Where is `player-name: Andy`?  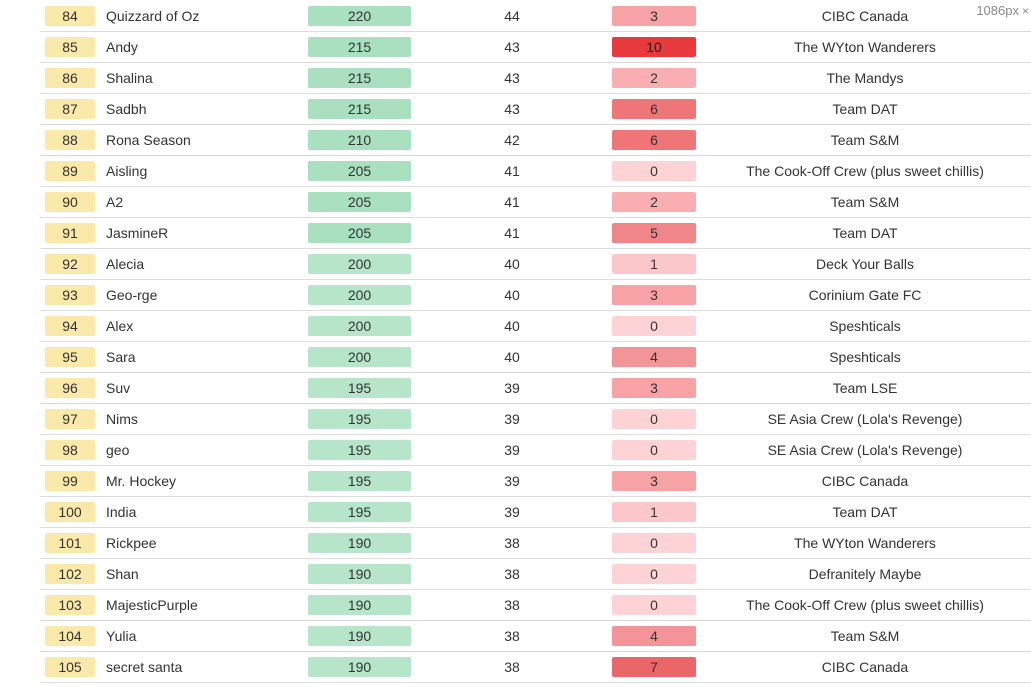
player-name: Andy is located at coordinates (122, 47).